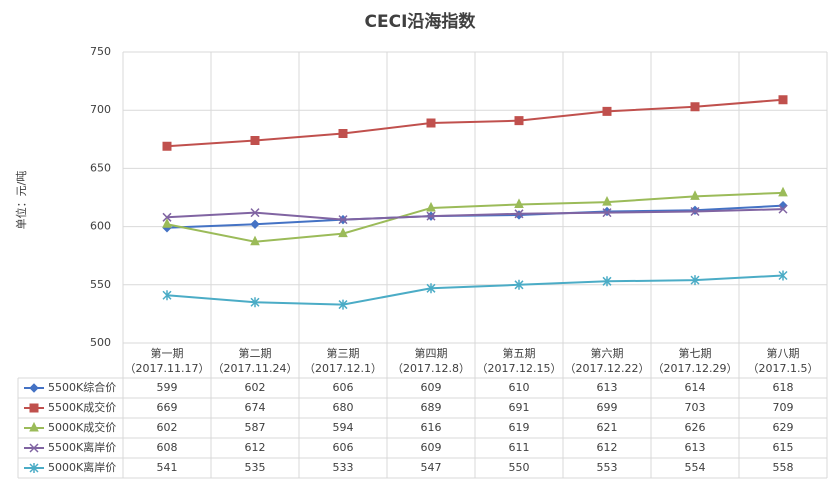  I want to click on table-value: 587, so click(255, 427).